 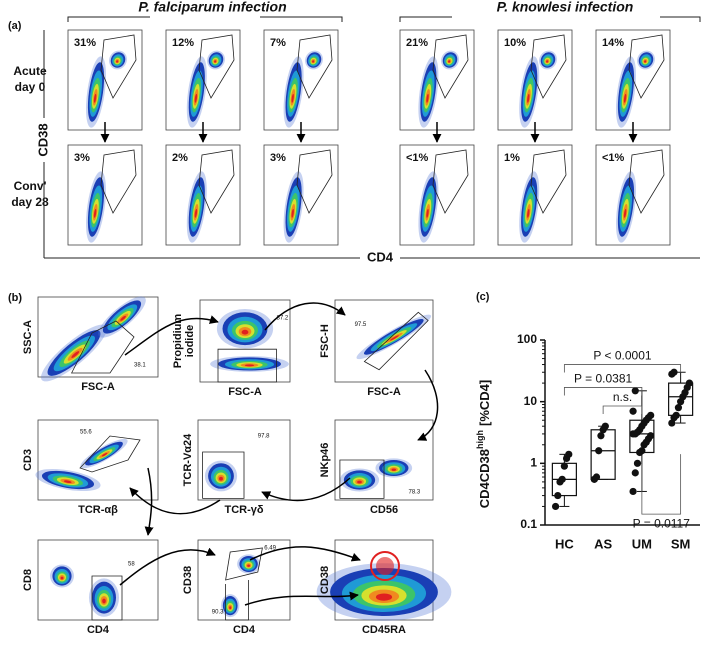 I want to click on gate-percentage: 1%, so click(x=512, y=158).